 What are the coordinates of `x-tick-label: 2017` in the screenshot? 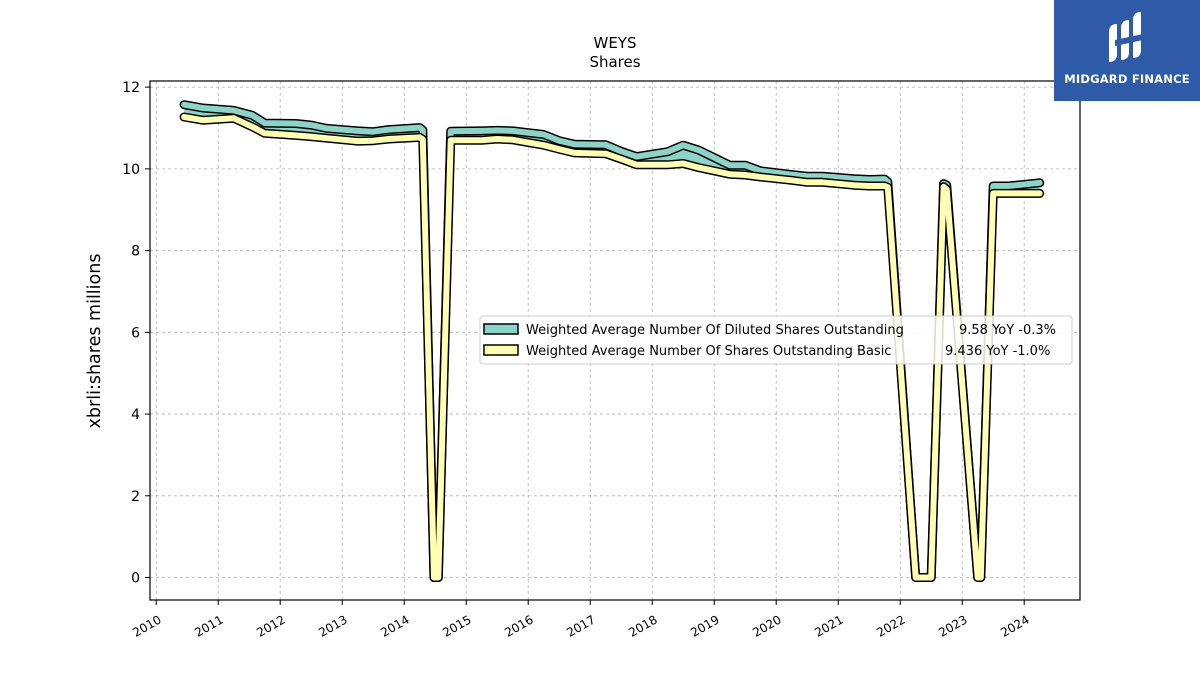 It's located at (580, 625).